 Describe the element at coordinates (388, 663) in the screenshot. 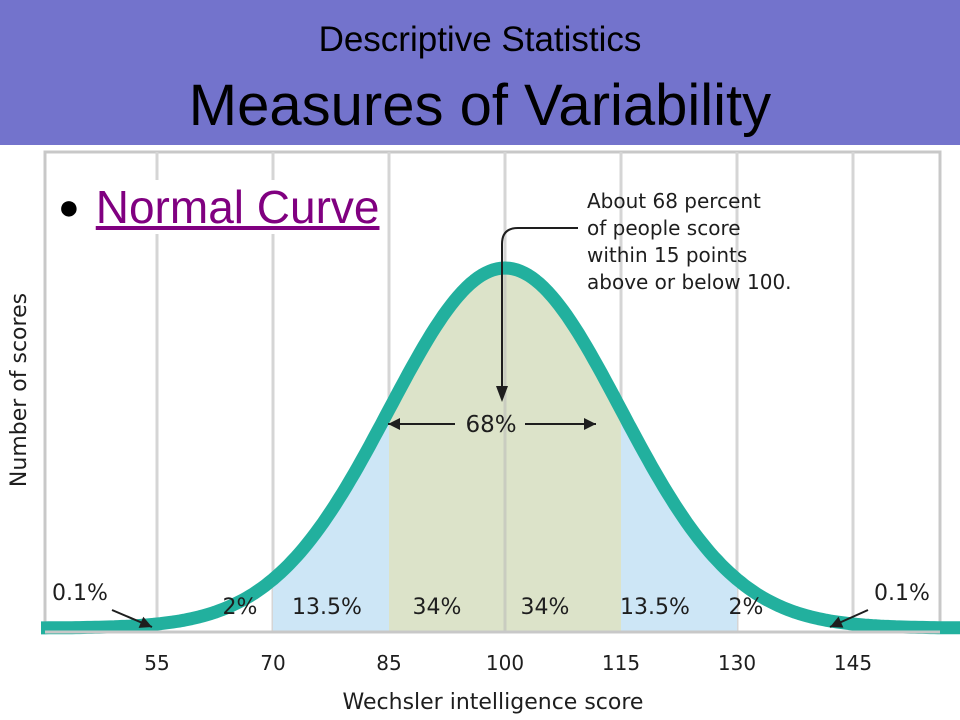

I see `x-tick-label: 85` at that location.